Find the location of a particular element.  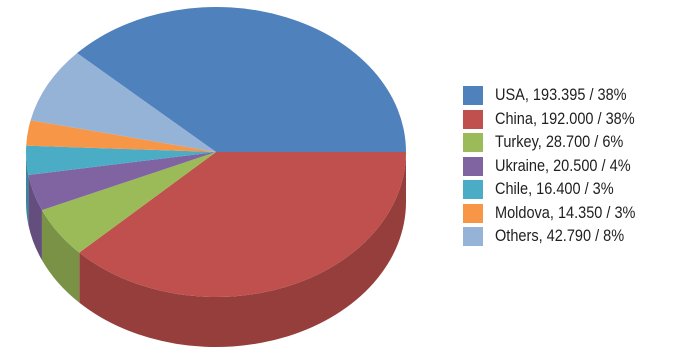

legend-label: Others, 42.790 / 8% is located at coordinates (560, 236).